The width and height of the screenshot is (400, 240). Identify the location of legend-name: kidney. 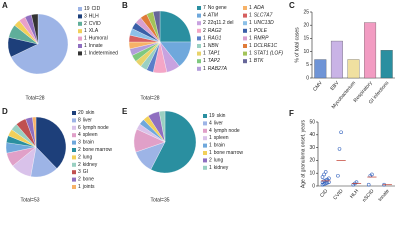
(90, 165).